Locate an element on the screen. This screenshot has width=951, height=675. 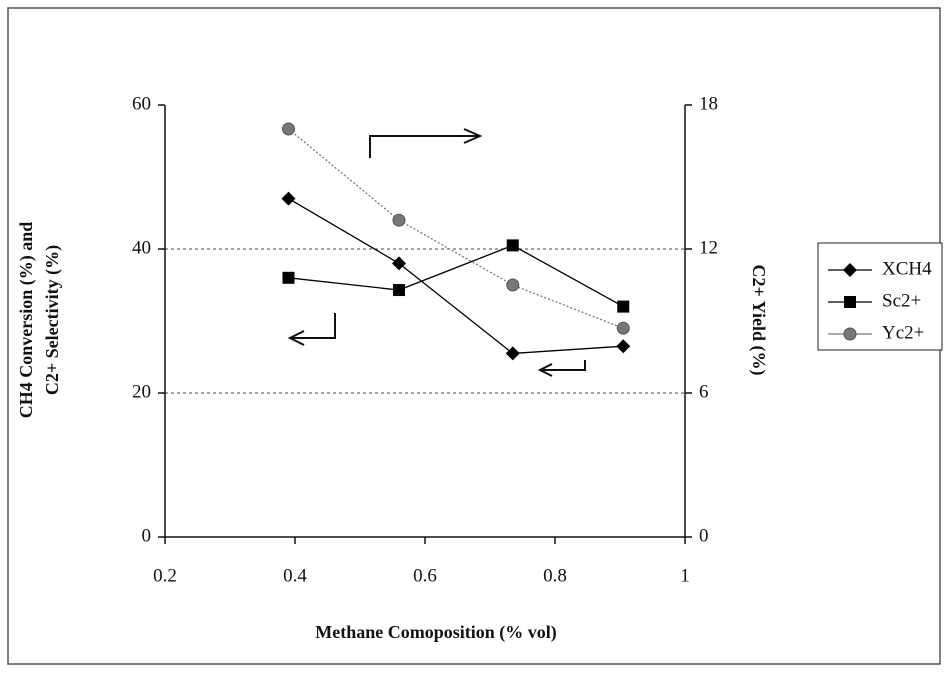
x-tick-label: 0.8 is located at coordinates (555, 575).